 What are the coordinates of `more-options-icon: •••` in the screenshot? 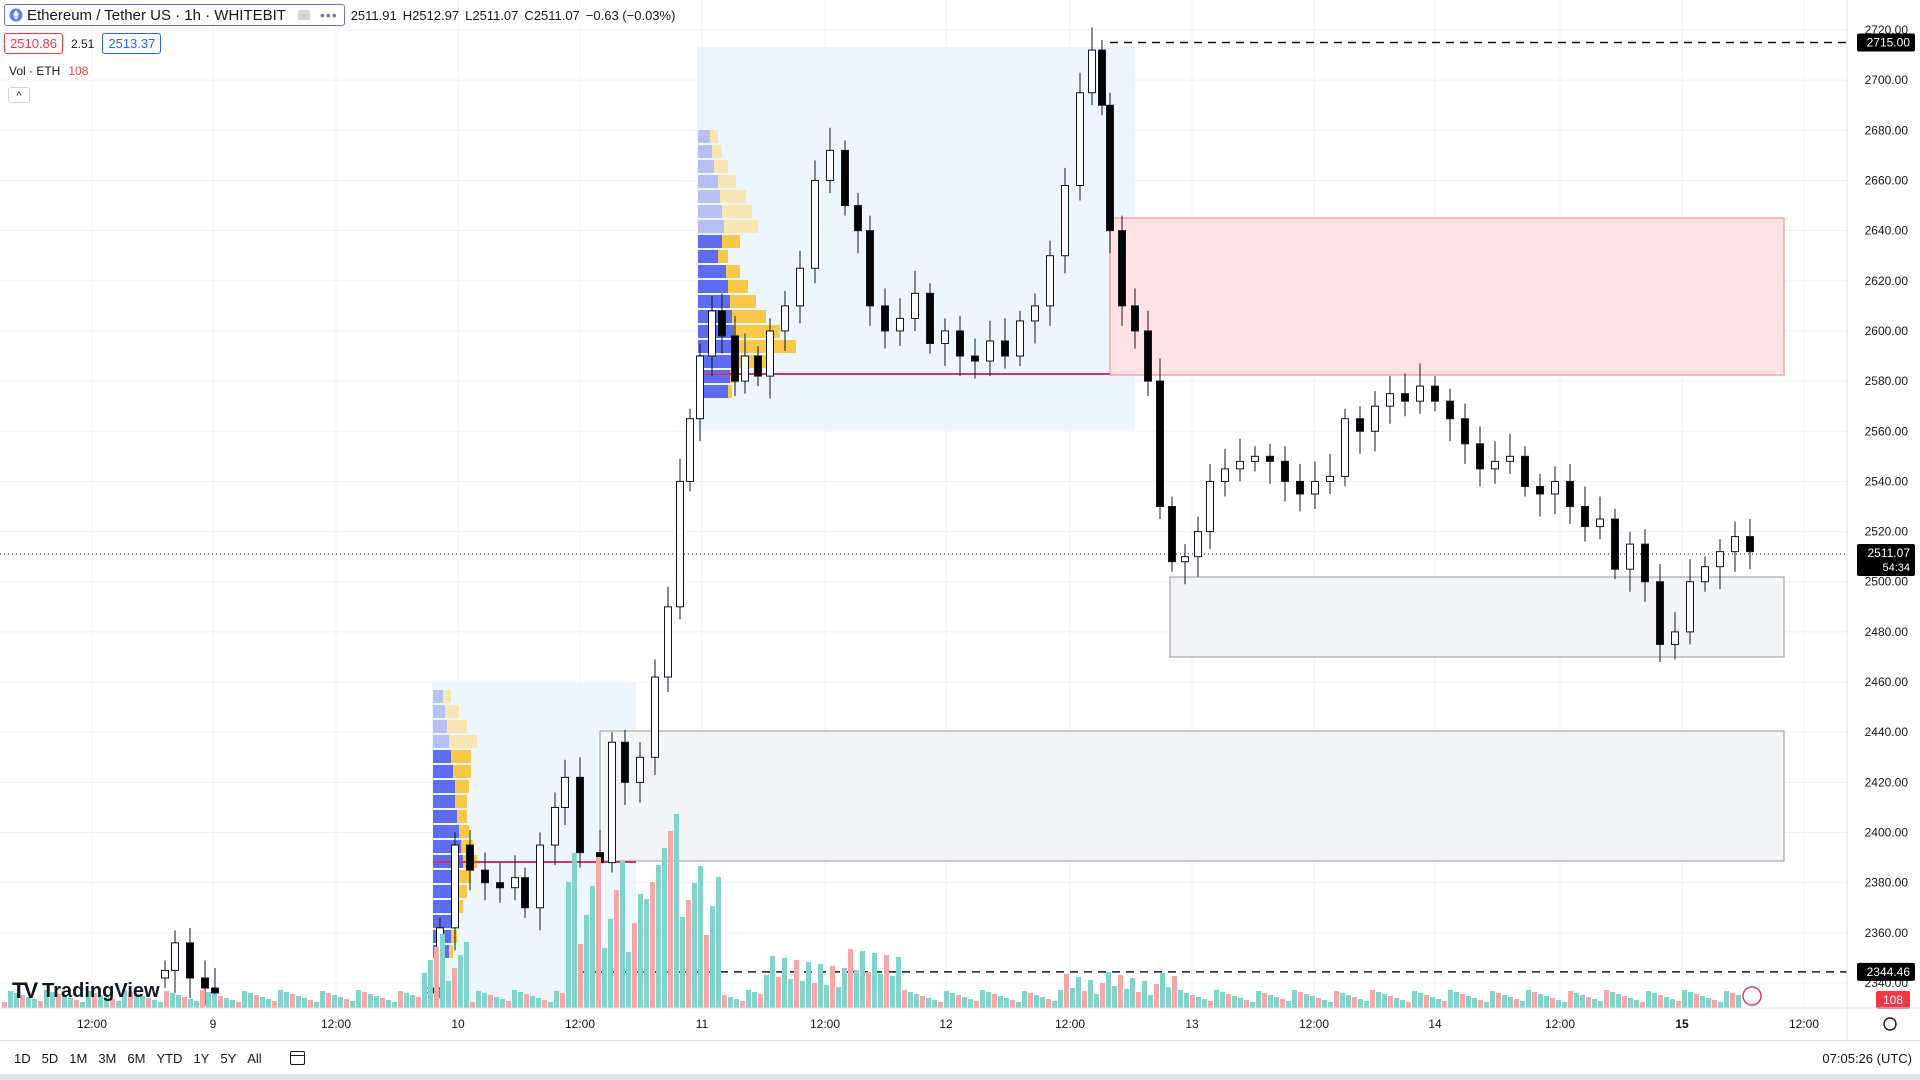 It's located at (328, 15).